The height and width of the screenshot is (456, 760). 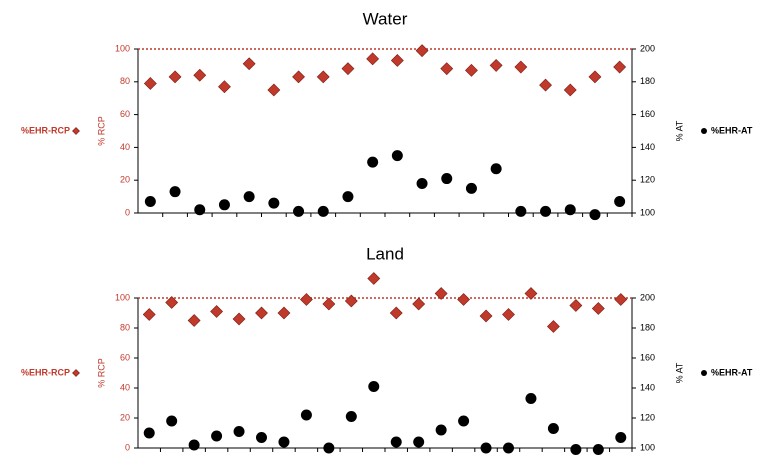 What do you see at coordinates (732, 130) in the screenshot?
I see `legend-label: %EHR-AT` at bounding box center [732, 130].